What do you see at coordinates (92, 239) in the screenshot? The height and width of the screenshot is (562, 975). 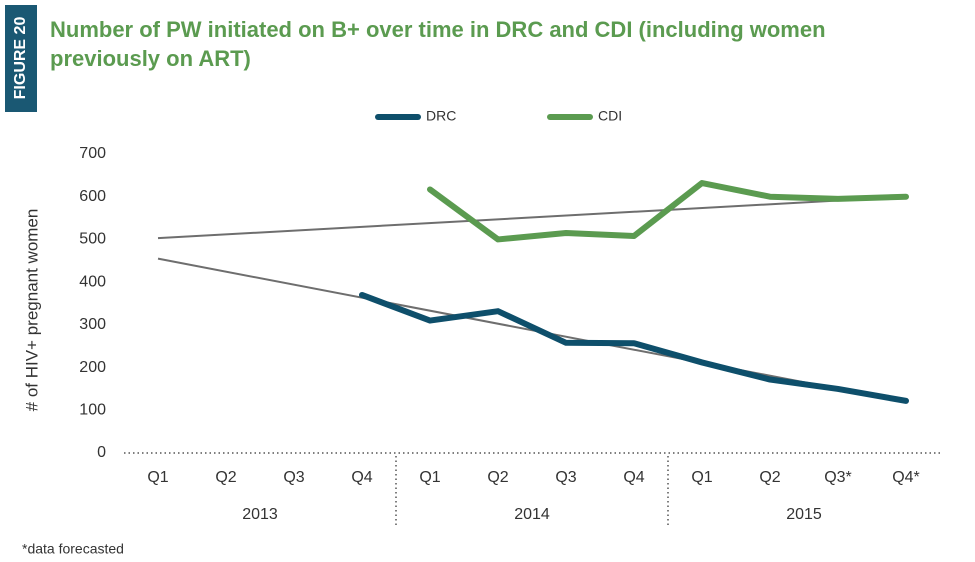 I see `y-tick-label: 500` at bounding box center [92, 239].